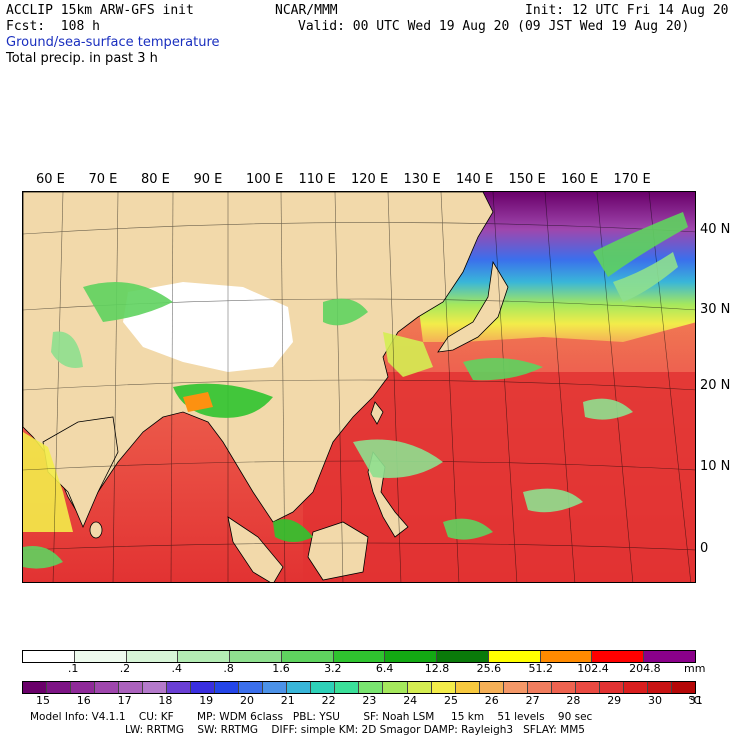 The height and width of the screenshot is (740, 740). What do you see at coordinates (475, 179) in the screenshot?
I see `longitude-label: 140 E` at bounding box center [475, 179].